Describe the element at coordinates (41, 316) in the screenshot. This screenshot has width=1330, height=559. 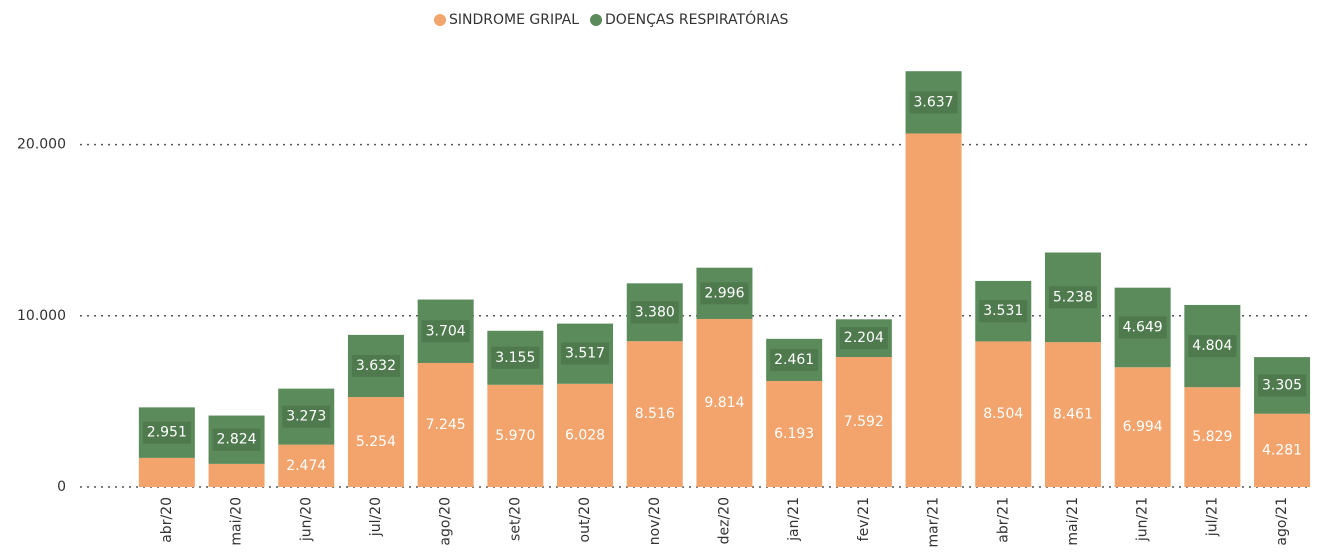
I see `y-tick-label: 10.000` at that location.